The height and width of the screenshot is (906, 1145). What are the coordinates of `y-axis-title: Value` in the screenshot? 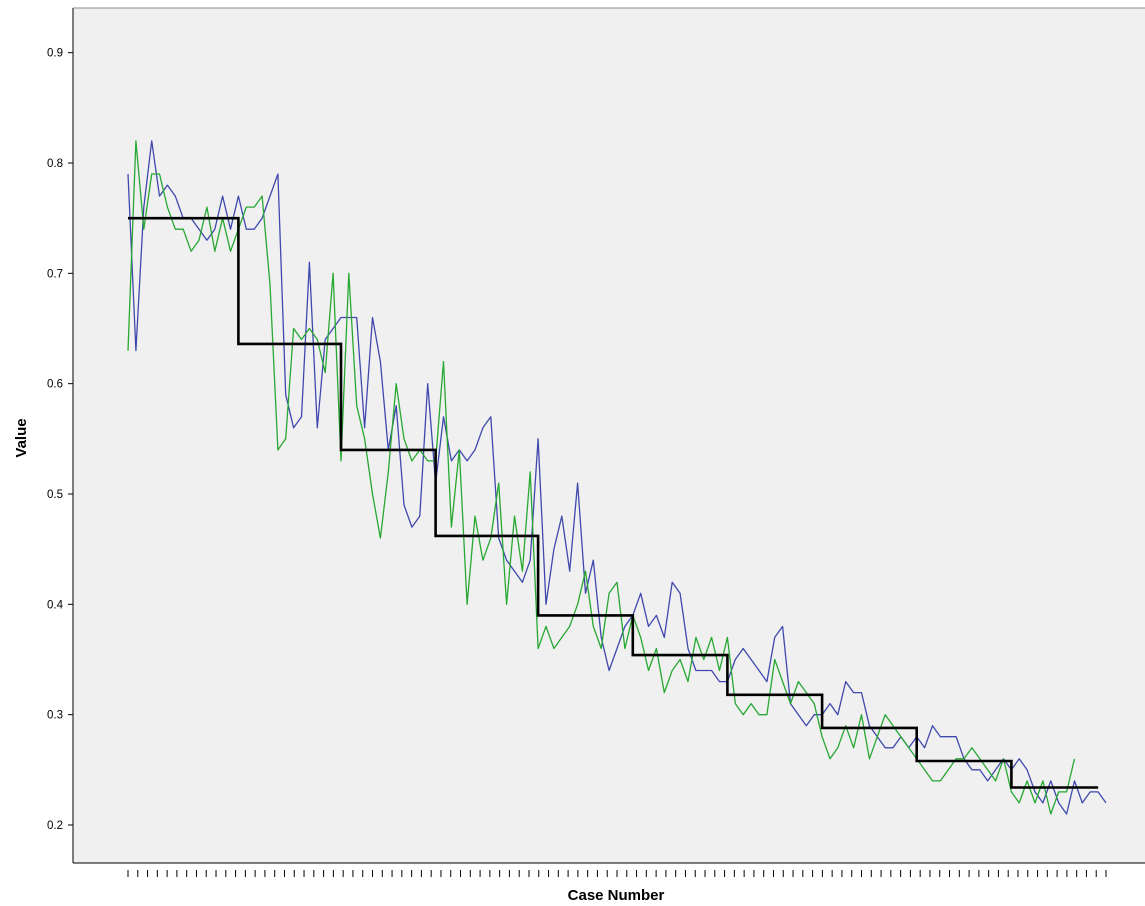 It's located at (21, 437).